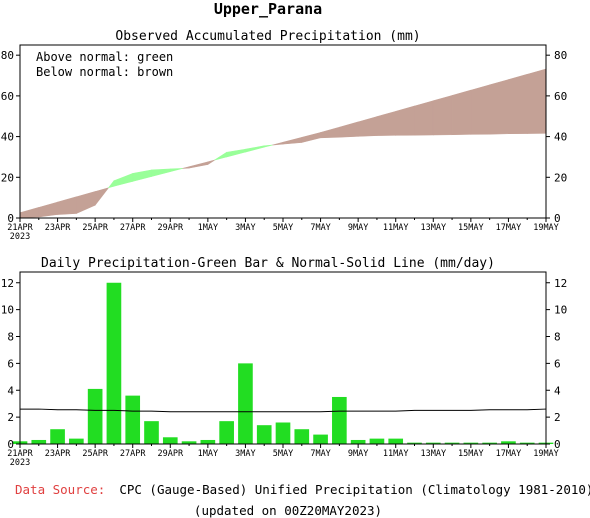 This screenshot has width=590, height=518. Describe the element at coordinates (358, 454) in the screenshot. I see `x-tick-label: 9MAY` at that location.